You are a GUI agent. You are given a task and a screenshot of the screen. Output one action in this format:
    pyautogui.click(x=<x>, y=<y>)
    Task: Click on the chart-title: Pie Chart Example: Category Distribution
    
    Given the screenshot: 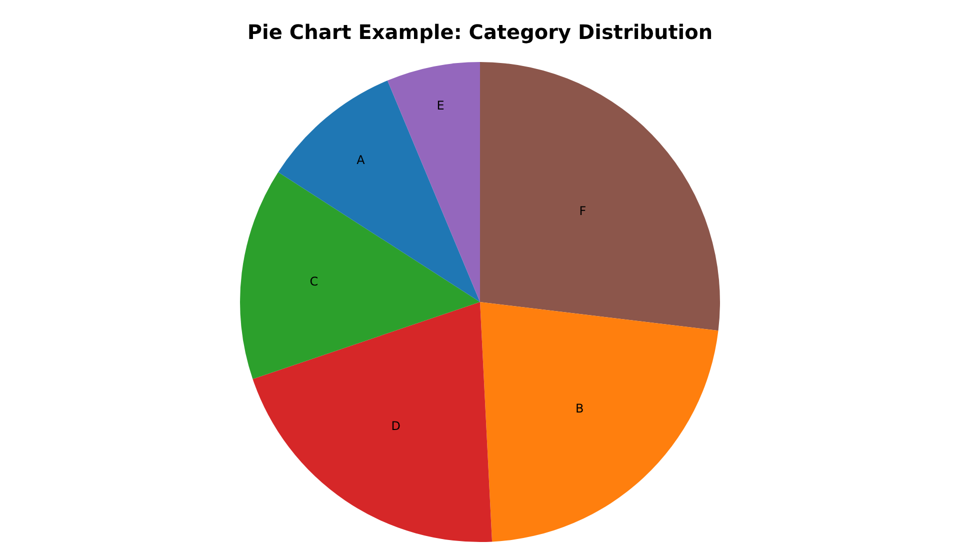 What is the action you would take?
    pyautogui.click(x=480, y=32)
    